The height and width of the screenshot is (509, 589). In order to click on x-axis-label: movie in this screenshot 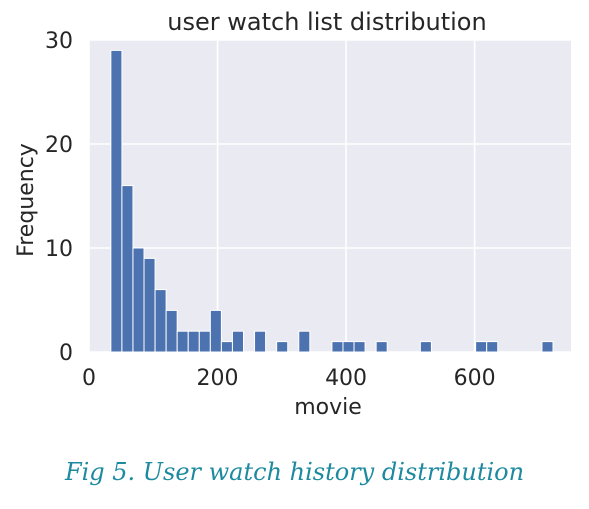, I will do `click(328, 407)`.